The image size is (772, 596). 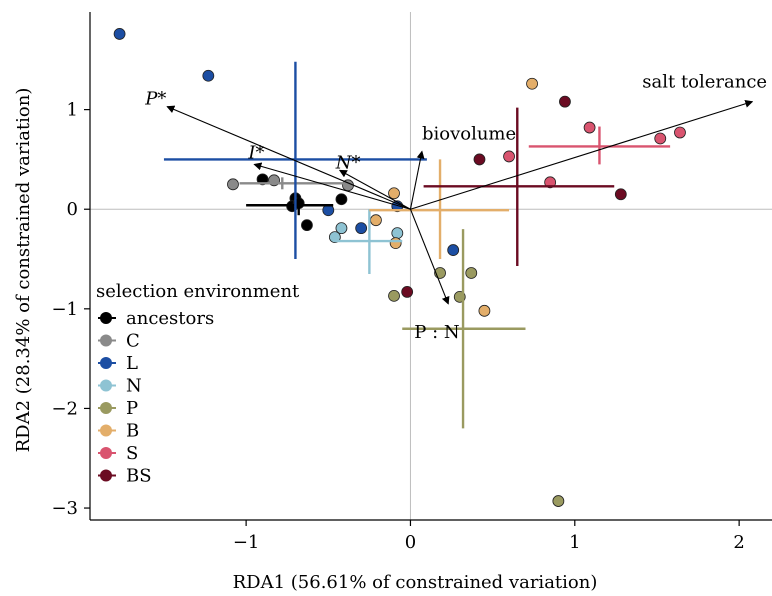 What do you see at coordinates (139, 476) in the screenshot?
I see `legend-label-bs: BS` at bounding box center [139, 476].